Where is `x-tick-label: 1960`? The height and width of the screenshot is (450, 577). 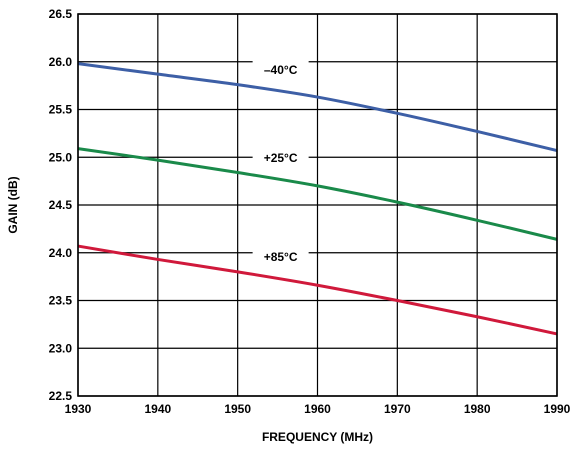 x-tick-label: 1960 is located at coordinates (317, 409).